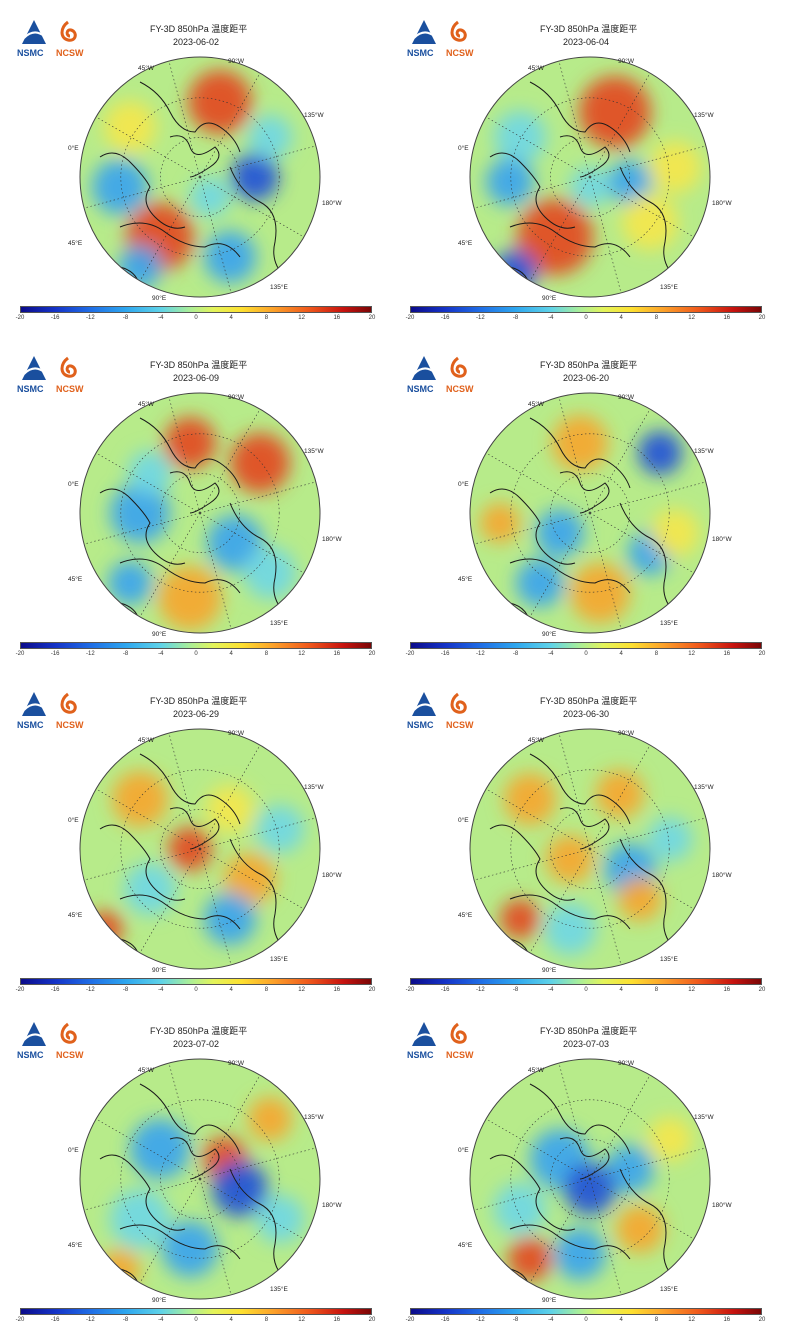 This screenshot has width=800, height=1344. I want to click on map-date: 2023-07-03, so click(586, 1044).